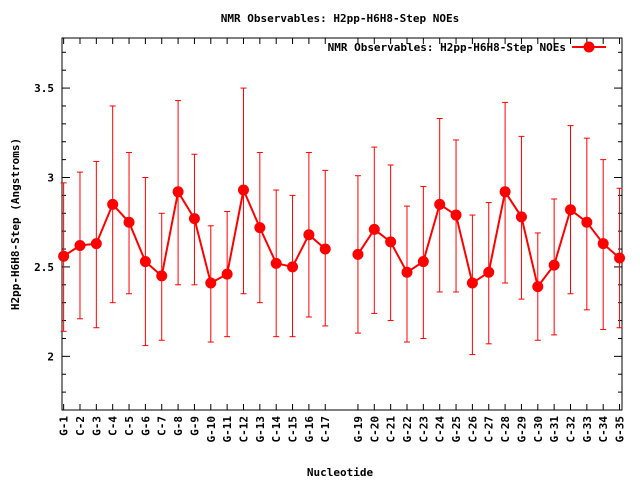 The height and width of the screenshot is (480, 640). Describe the element at coordinates (145, 426) in the screenshot. I see `x-tick-label: G-6` at that location.